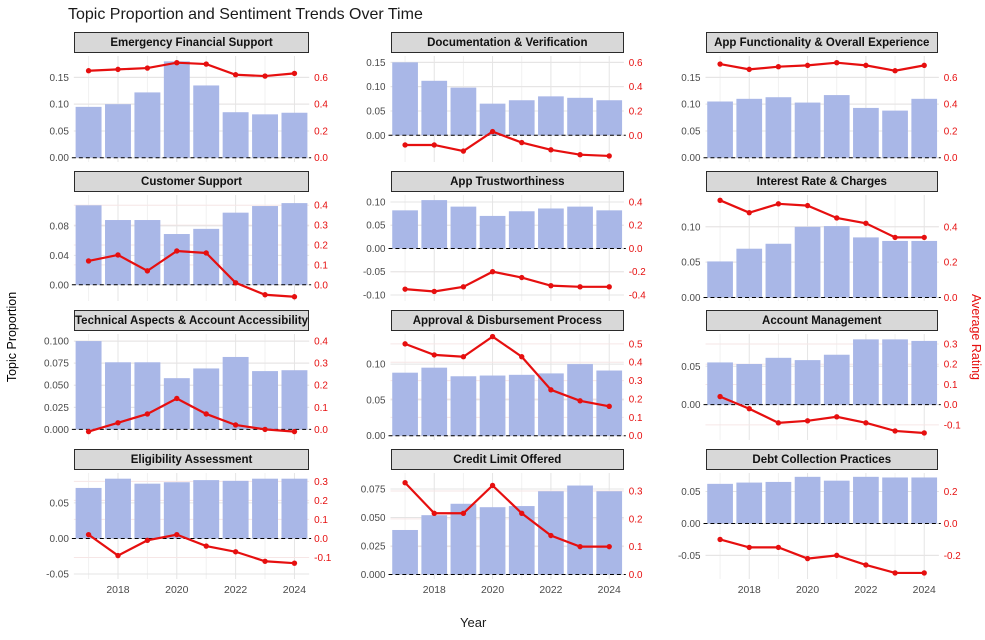  I want to click on right-axis-ticks: 0.0 0.1 0.2 0.3 0.4, so click(321, 386).